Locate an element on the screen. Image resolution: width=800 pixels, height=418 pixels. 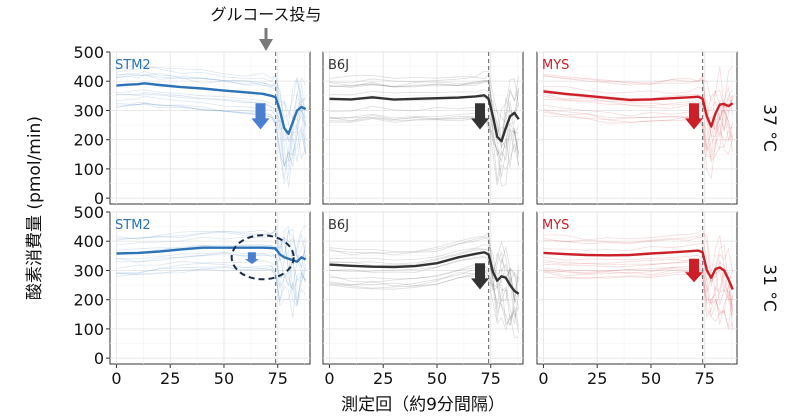
panel-mys-37: MYS is located at coordinates (637, 128).